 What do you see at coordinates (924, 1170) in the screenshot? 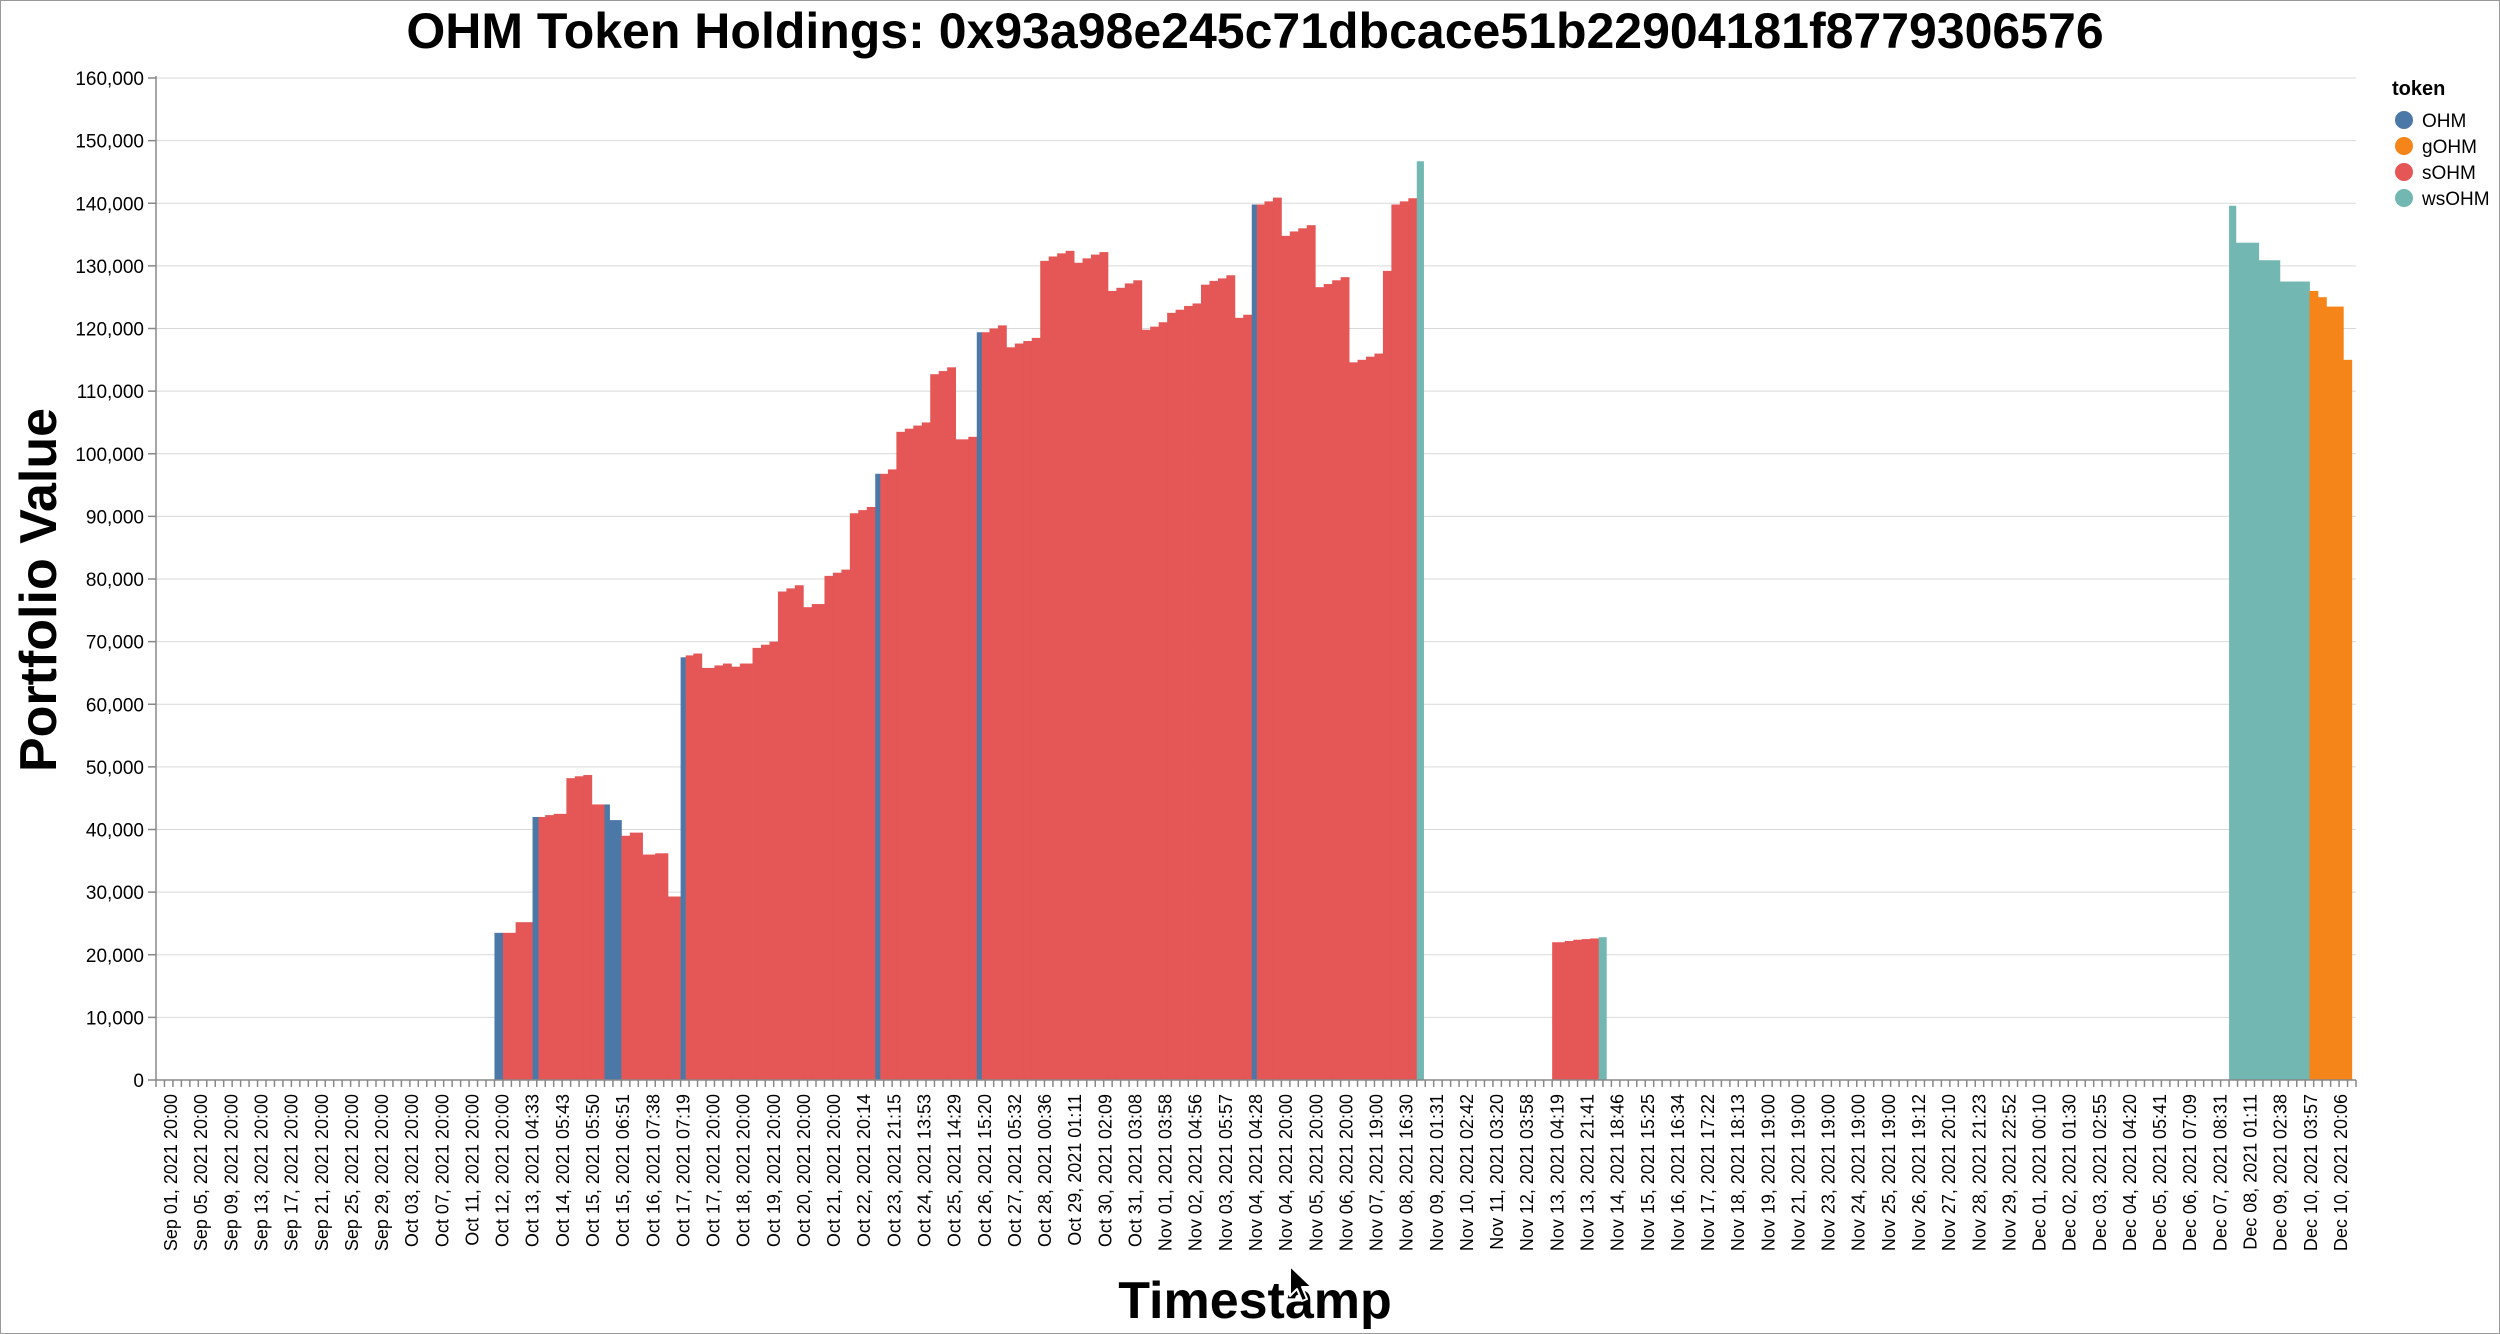
I see `x-tick-label: Oct 24, 2021 13:53` at bounding box center [924, 1170].